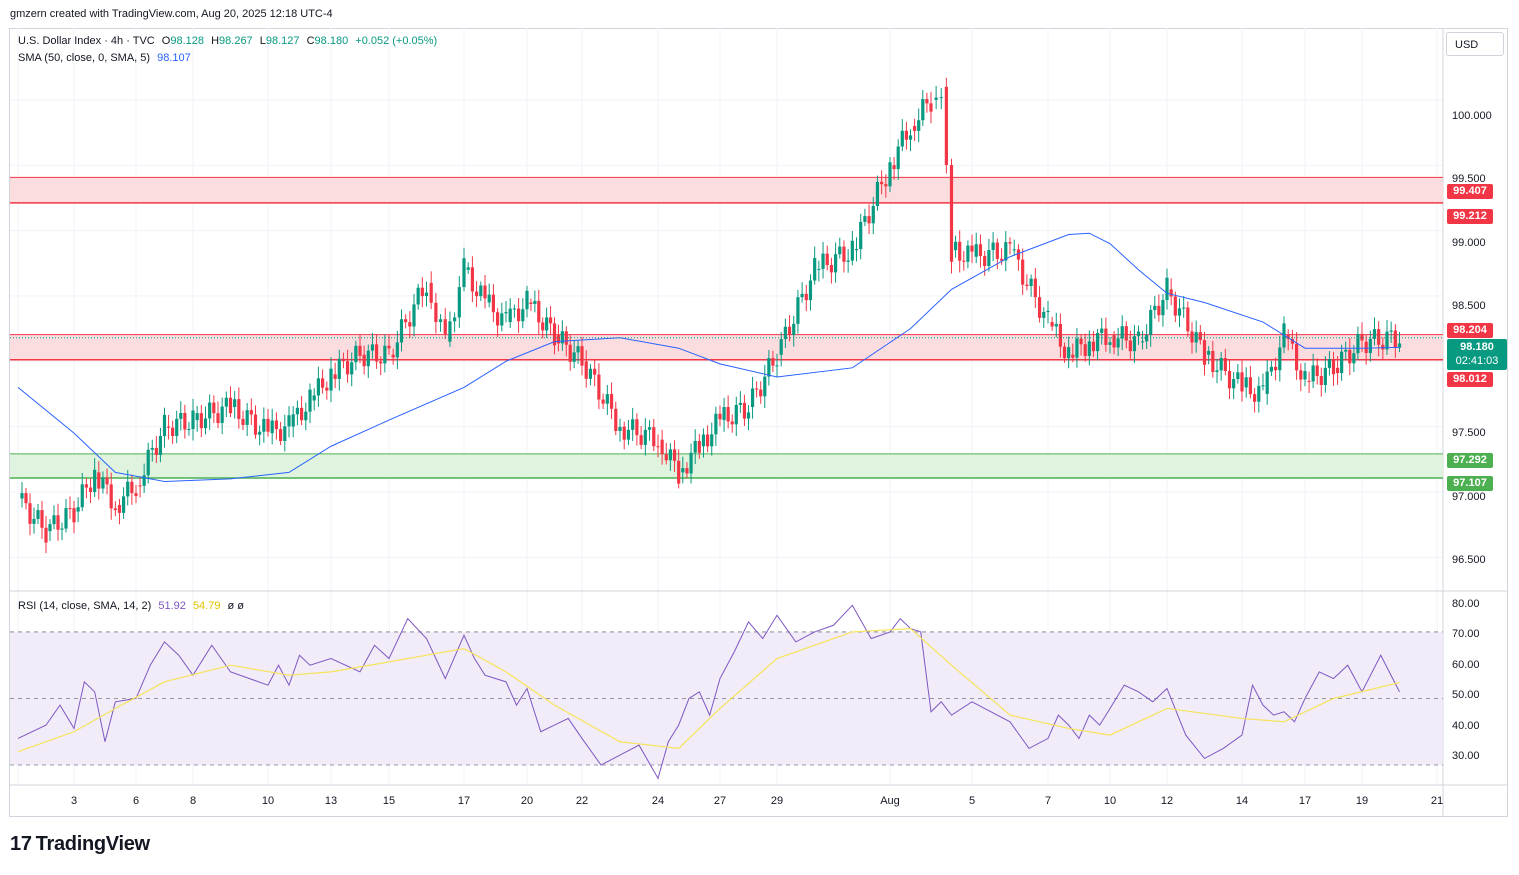 Image resolution: width=1519 pixels, height=875 pixels. I want to click on rsi-tick: 70.00, so click(1466, 634).